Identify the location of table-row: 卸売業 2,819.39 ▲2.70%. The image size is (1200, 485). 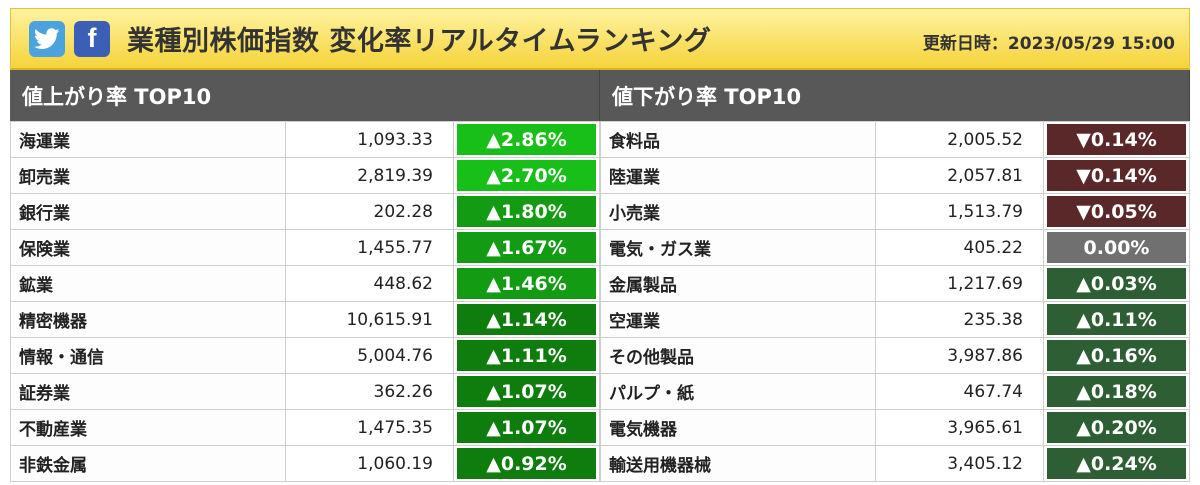
(305, 175).